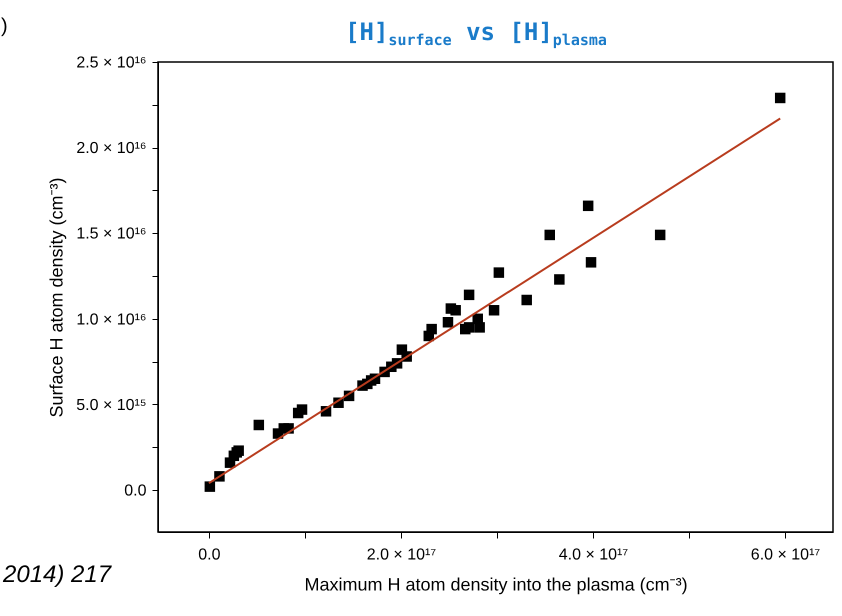 The width and height of the screenshot is (842, 616). Describe the element at coordinates (57, 574) in the screenshot. I see `text: 2014) 217` at that location.